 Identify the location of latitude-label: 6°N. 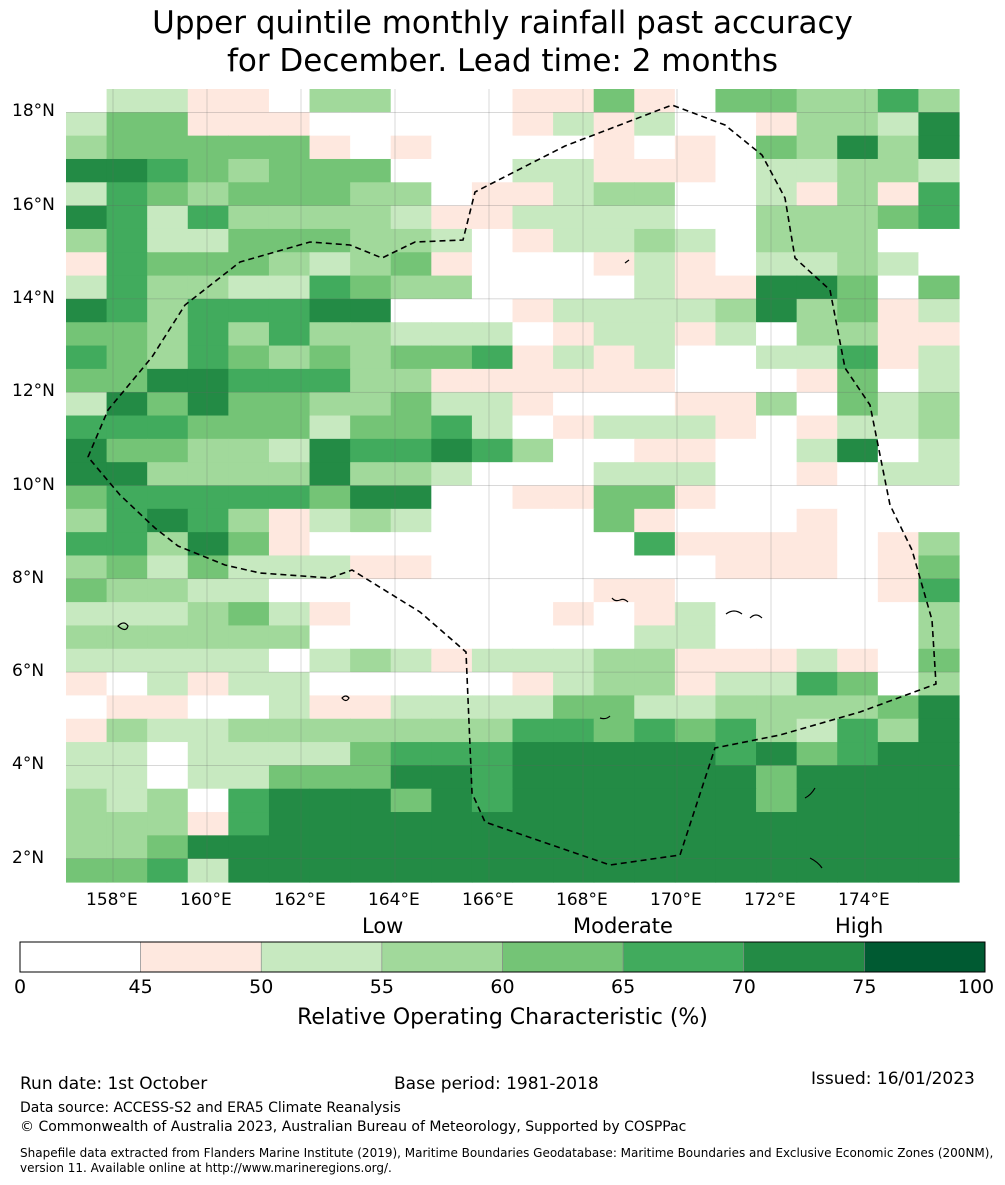
(28, 671).